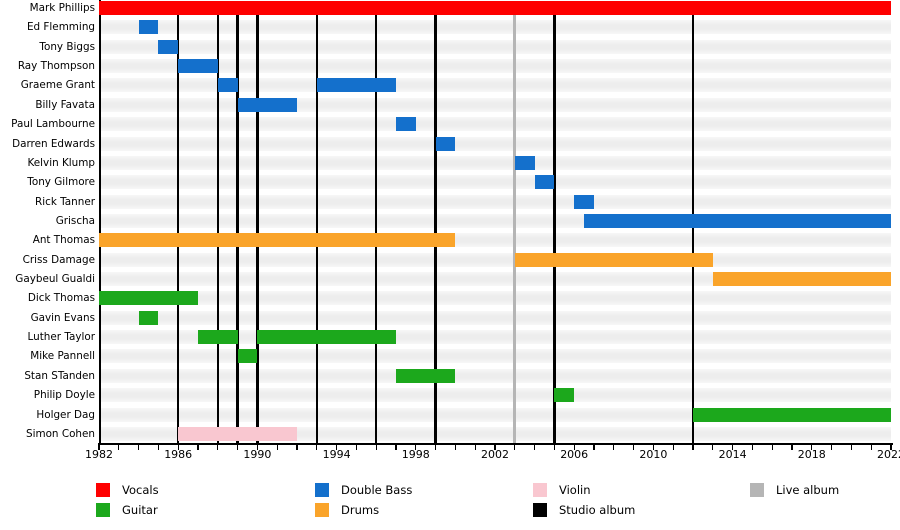 The image size is (900, 530). I want to click on member-label: Ed Flemming, so click(60, 27).